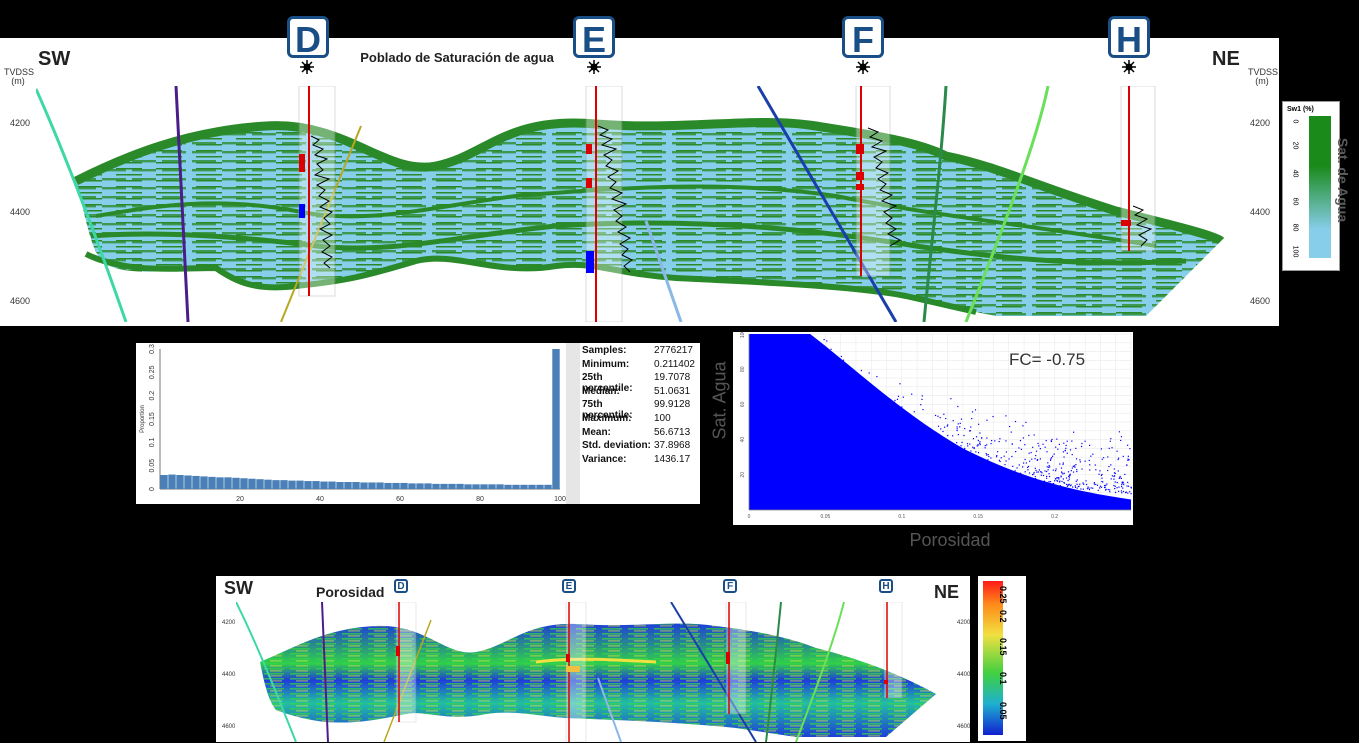 This screenshot has height=743, width=1359. I want to click on histogram-scroll-strip, so click(573, 423).